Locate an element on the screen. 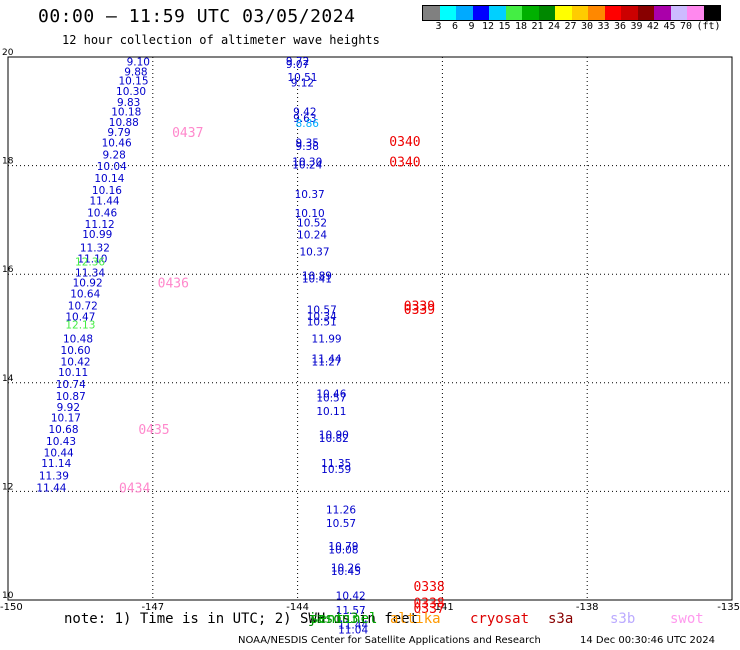  wave-height-label: 11.57 is located at coordinates (351, 611).